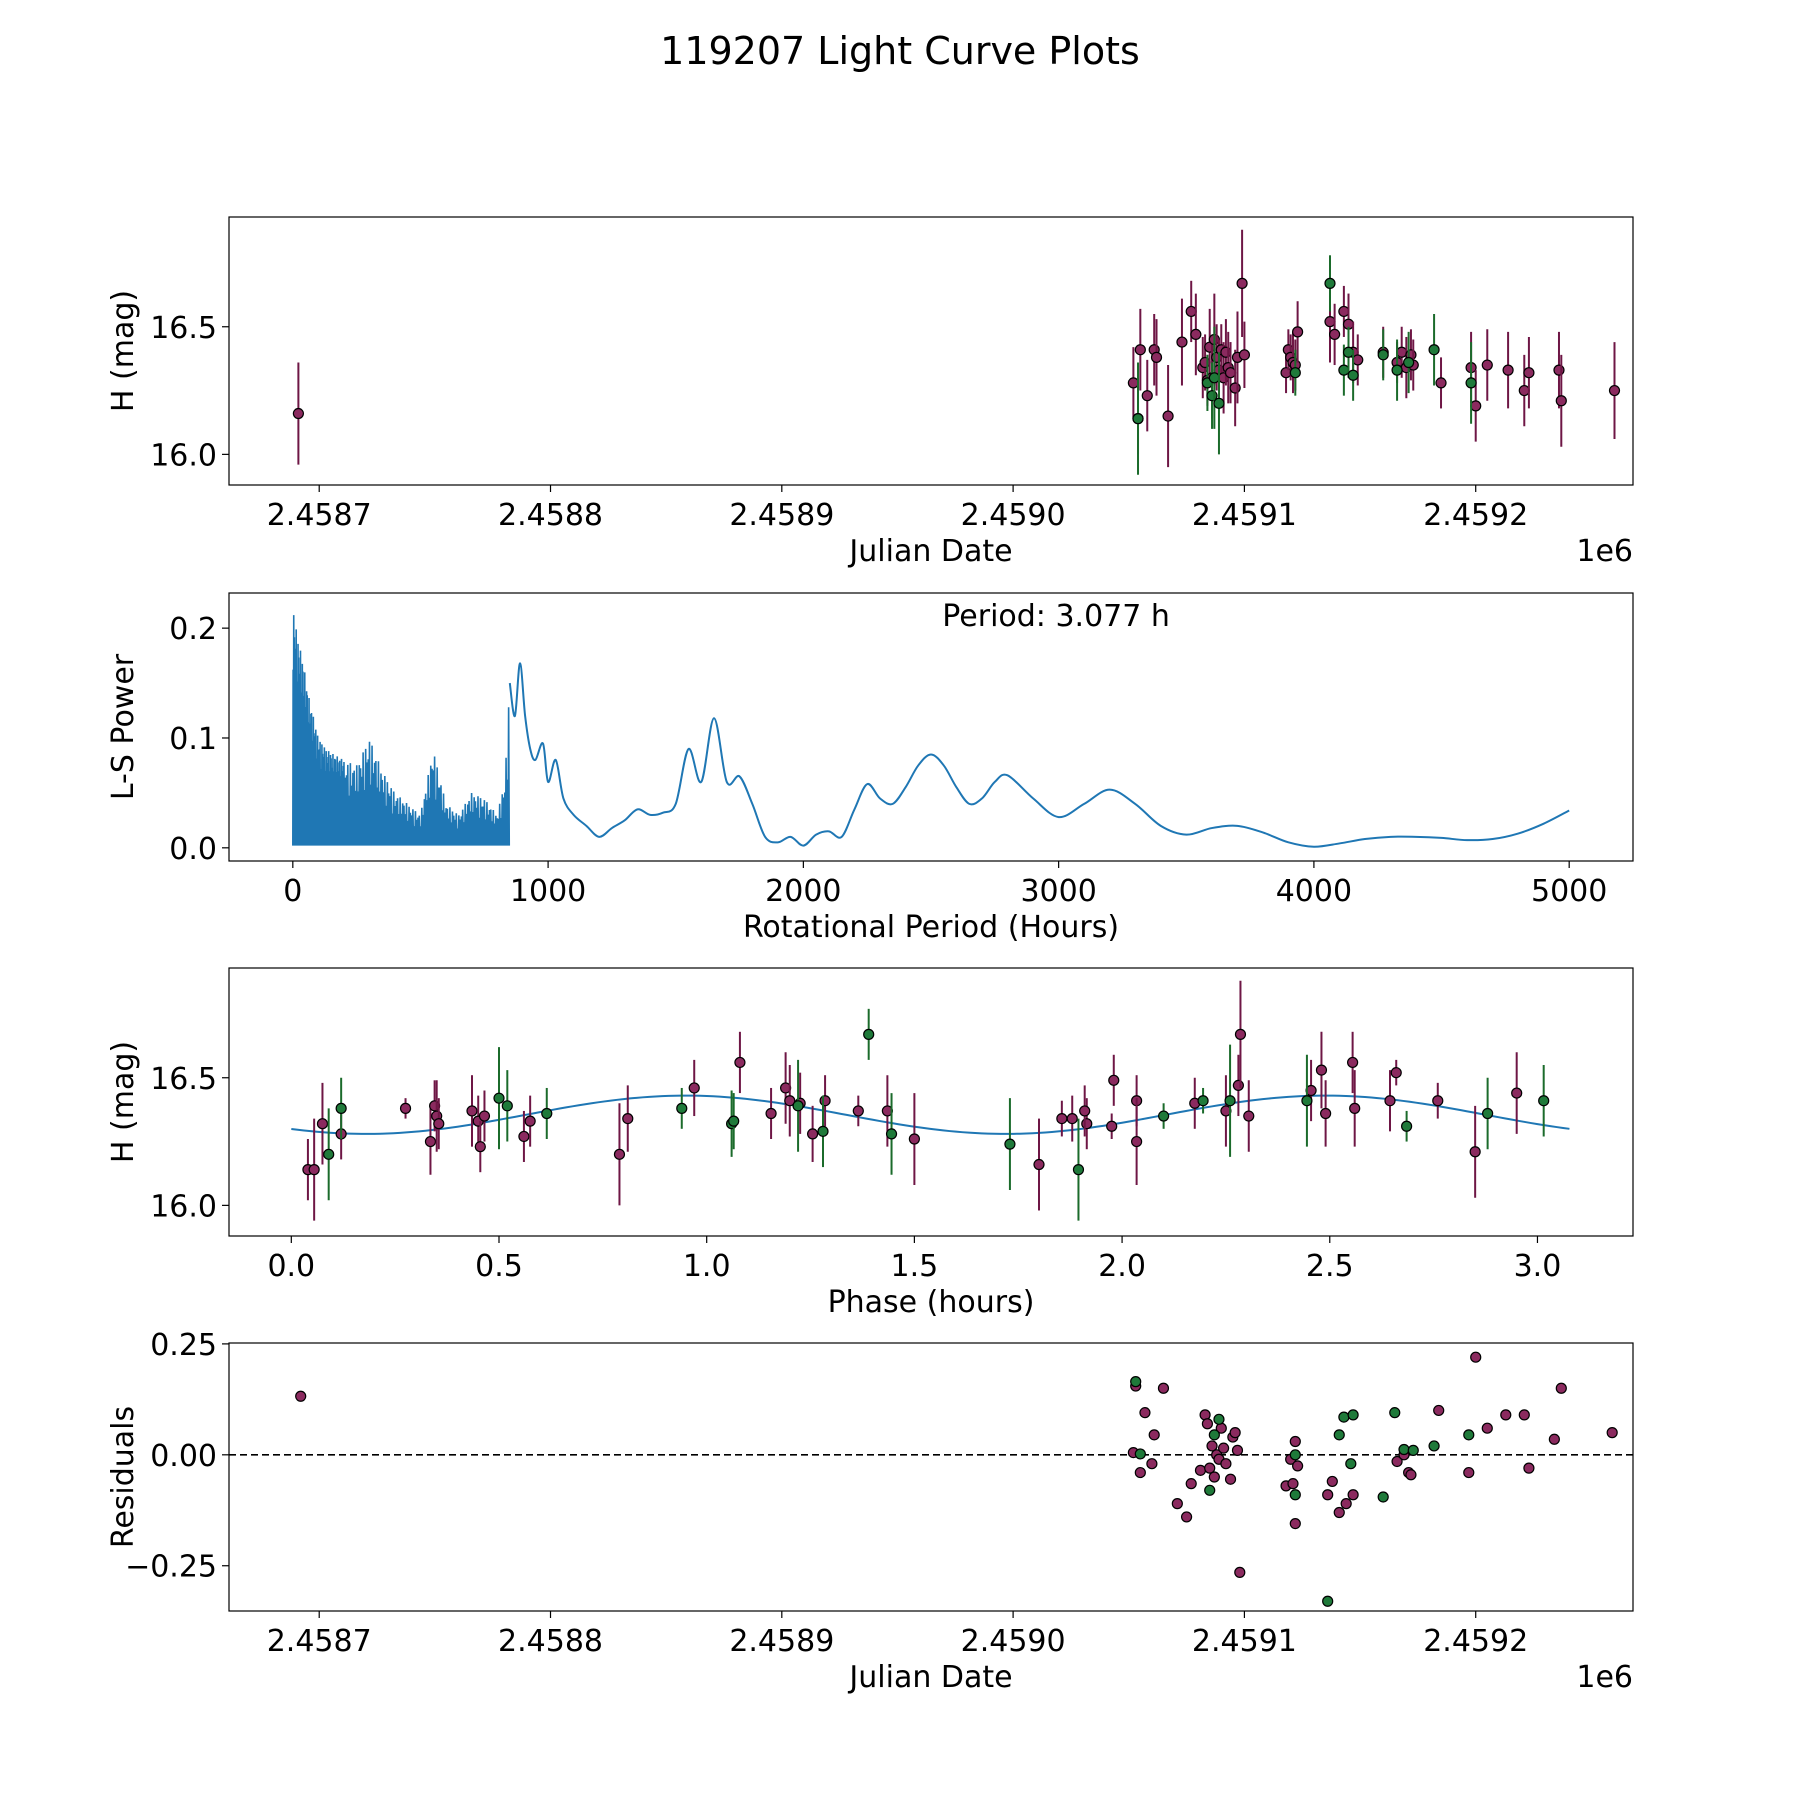 Image resolution: width=1800 pixels, height=1800 pixels. I want to click on x-axis-label: Rotational Period (Hours), so click(931, 927).